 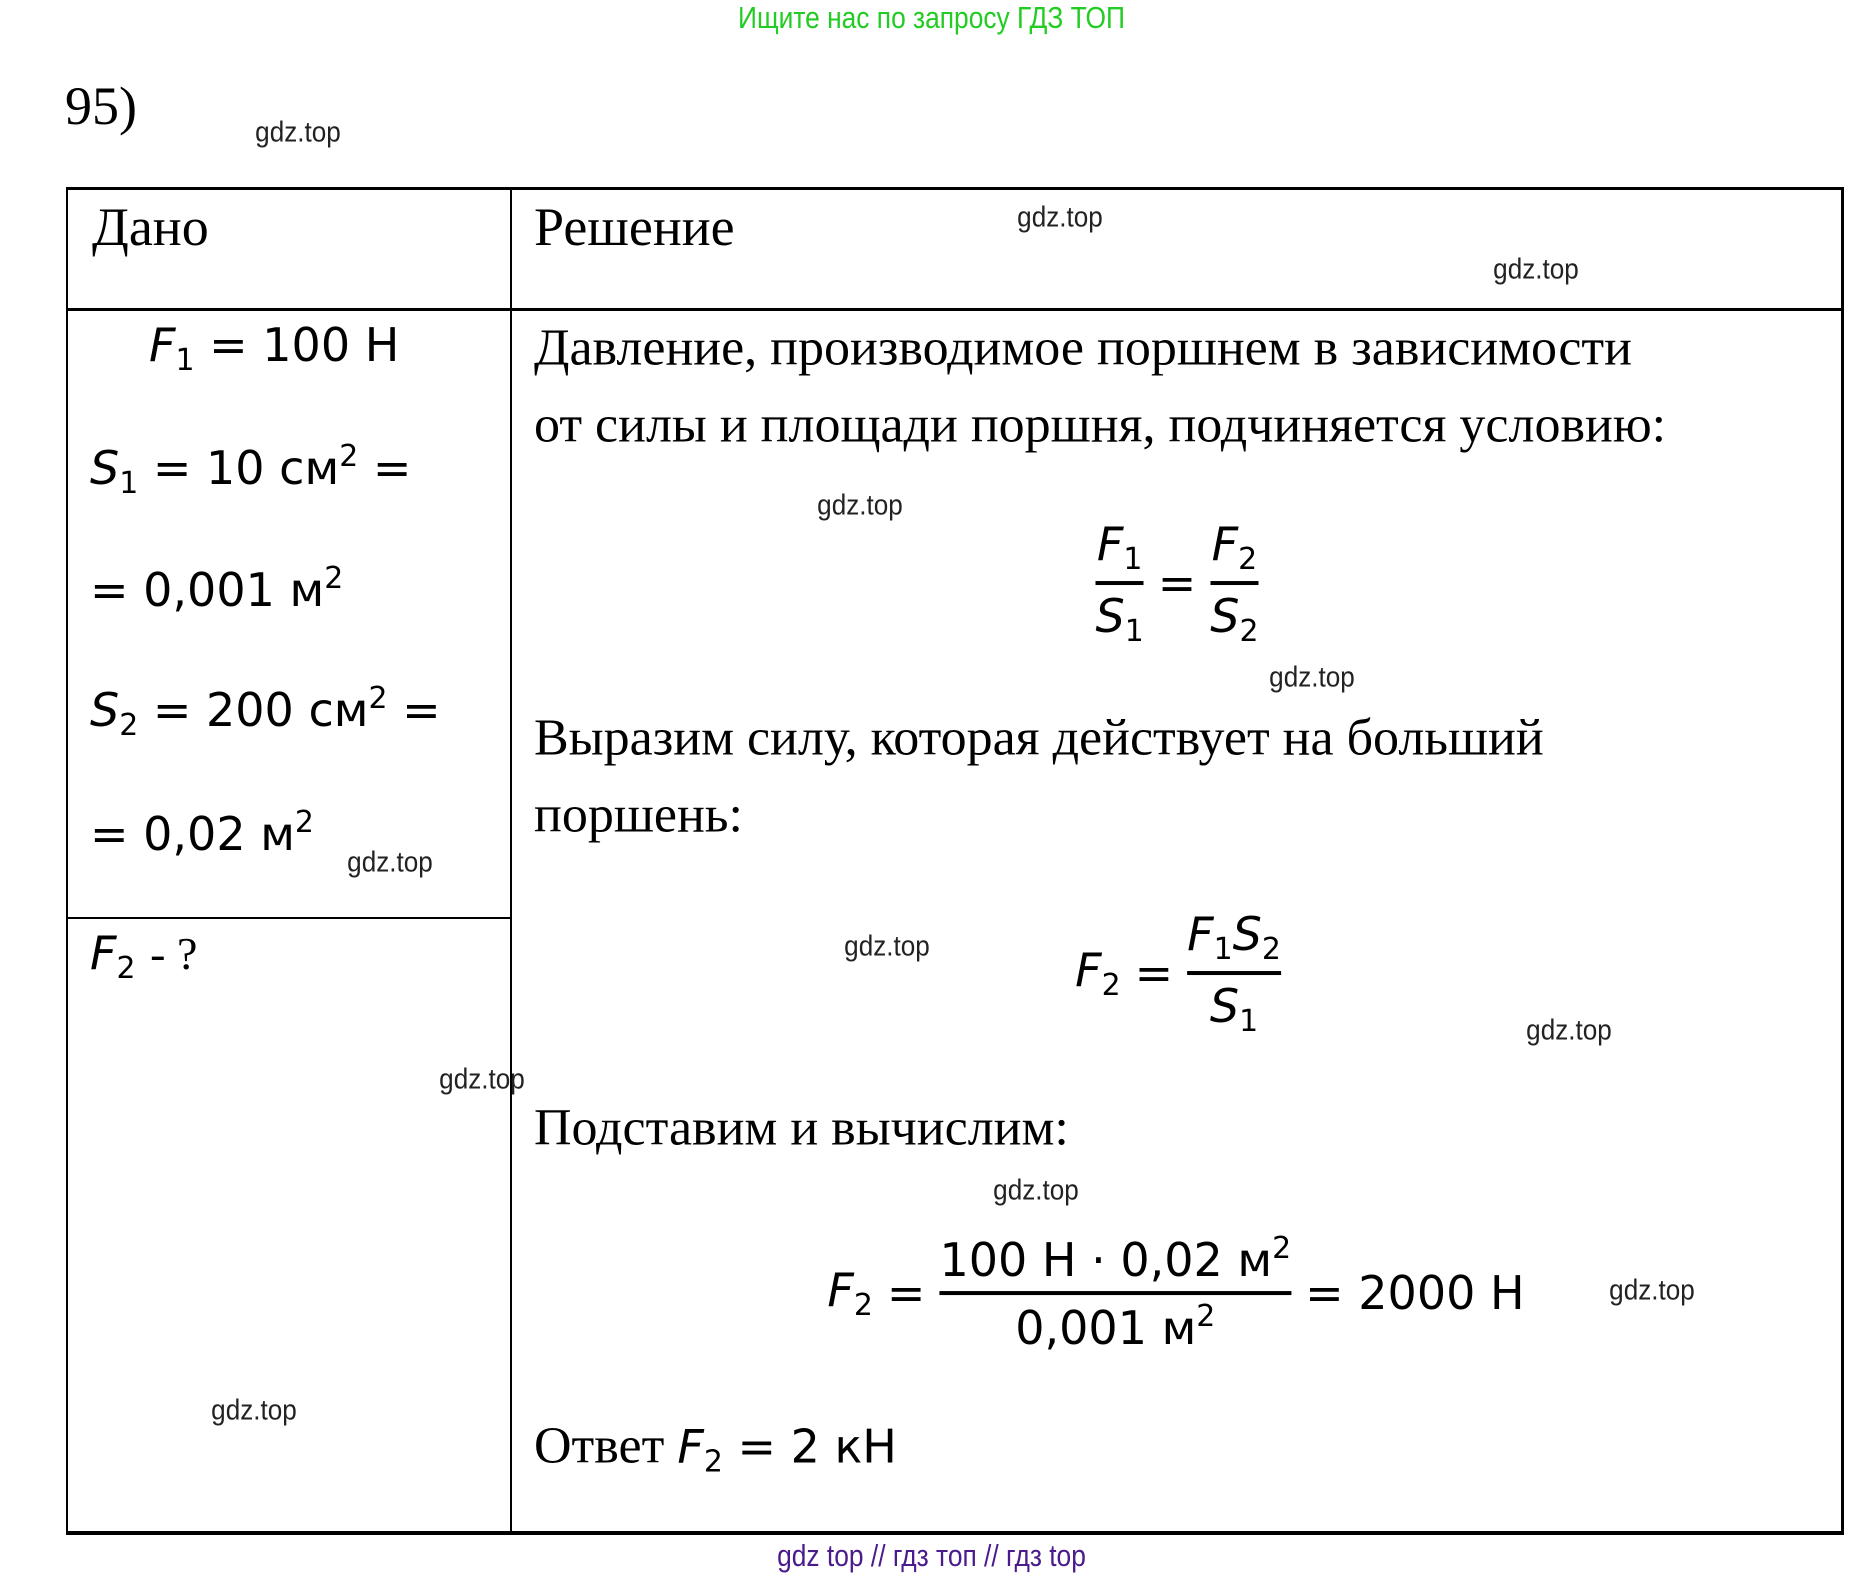 What do you see at coordinates (634, 227) in the screenshot?
I see `solution-header: Решение` at bounding box center [634, 227].